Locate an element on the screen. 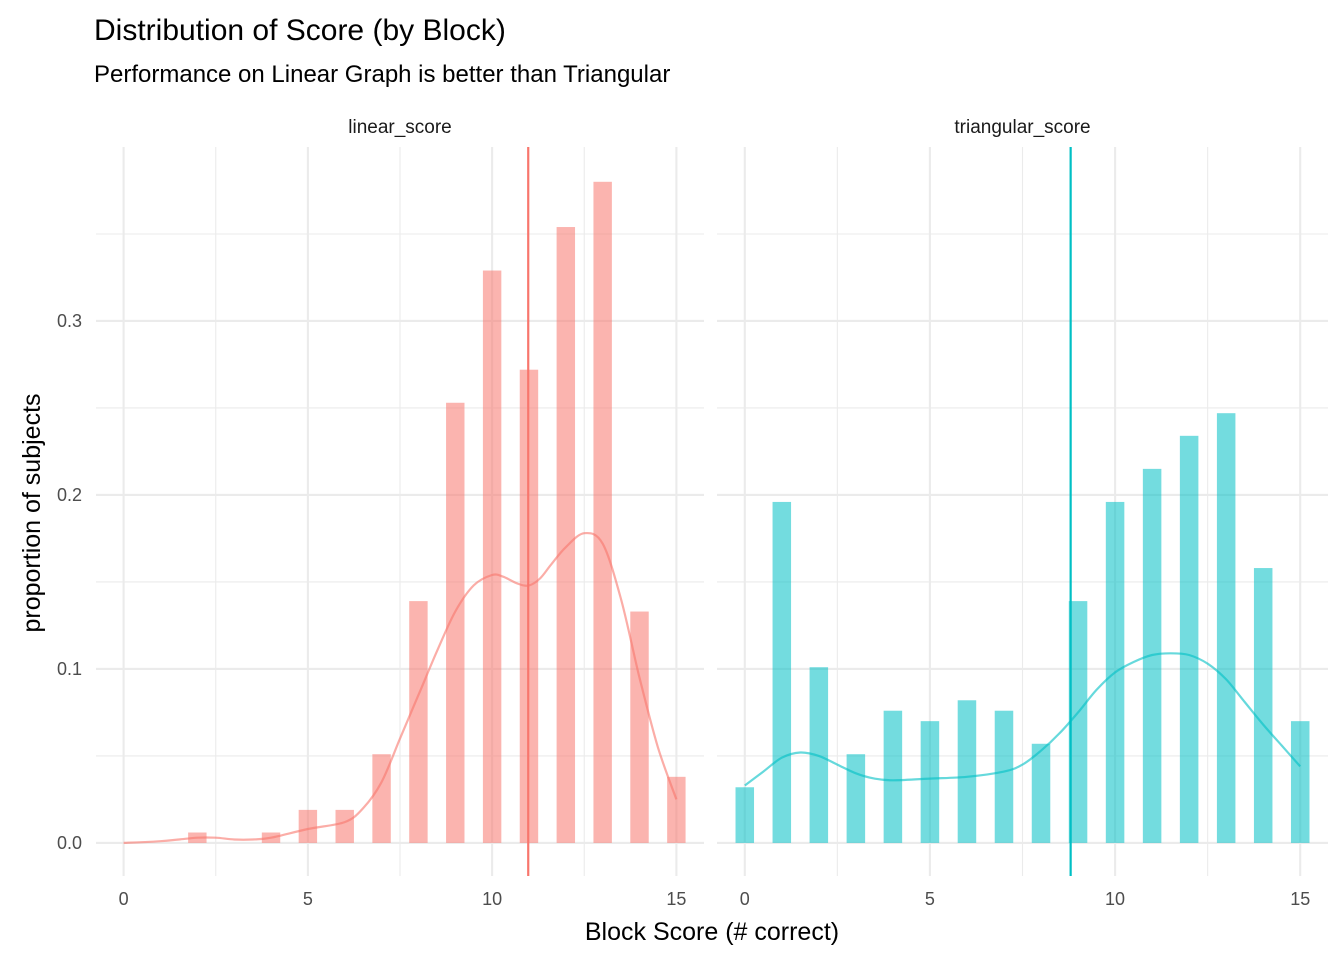  y-axis-ticks: 0.0 0.1 0.2 0.3 is located at coordinates (69, 582).